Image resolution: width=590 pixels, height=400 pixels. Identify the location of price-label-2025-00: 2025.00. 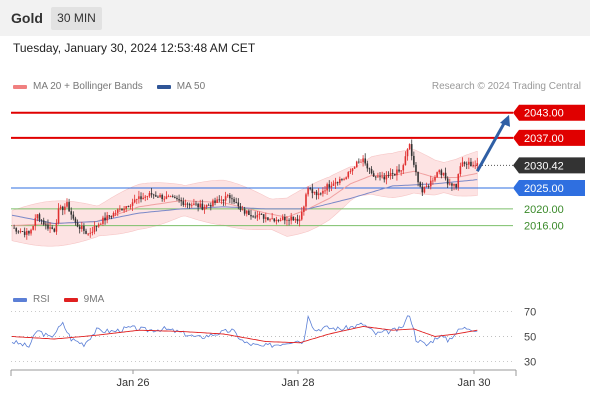
(549, 188).